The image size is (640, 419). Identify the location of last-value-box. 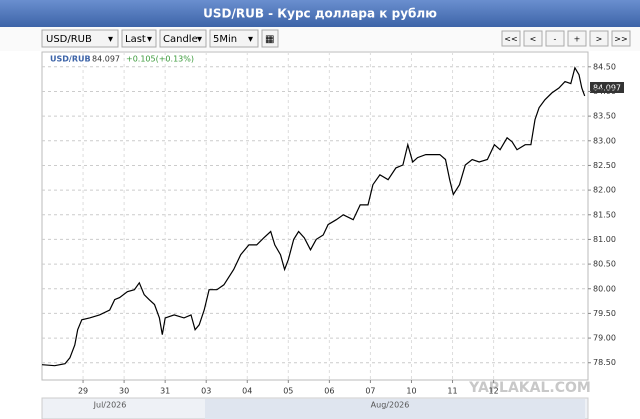
(607, 87).